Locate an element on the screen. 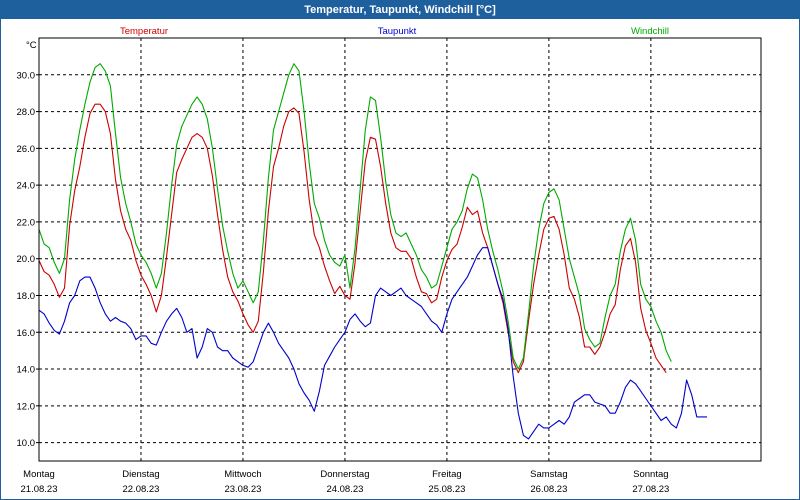  y-tick-label: 20.0 is located at coordinates (26, 259).